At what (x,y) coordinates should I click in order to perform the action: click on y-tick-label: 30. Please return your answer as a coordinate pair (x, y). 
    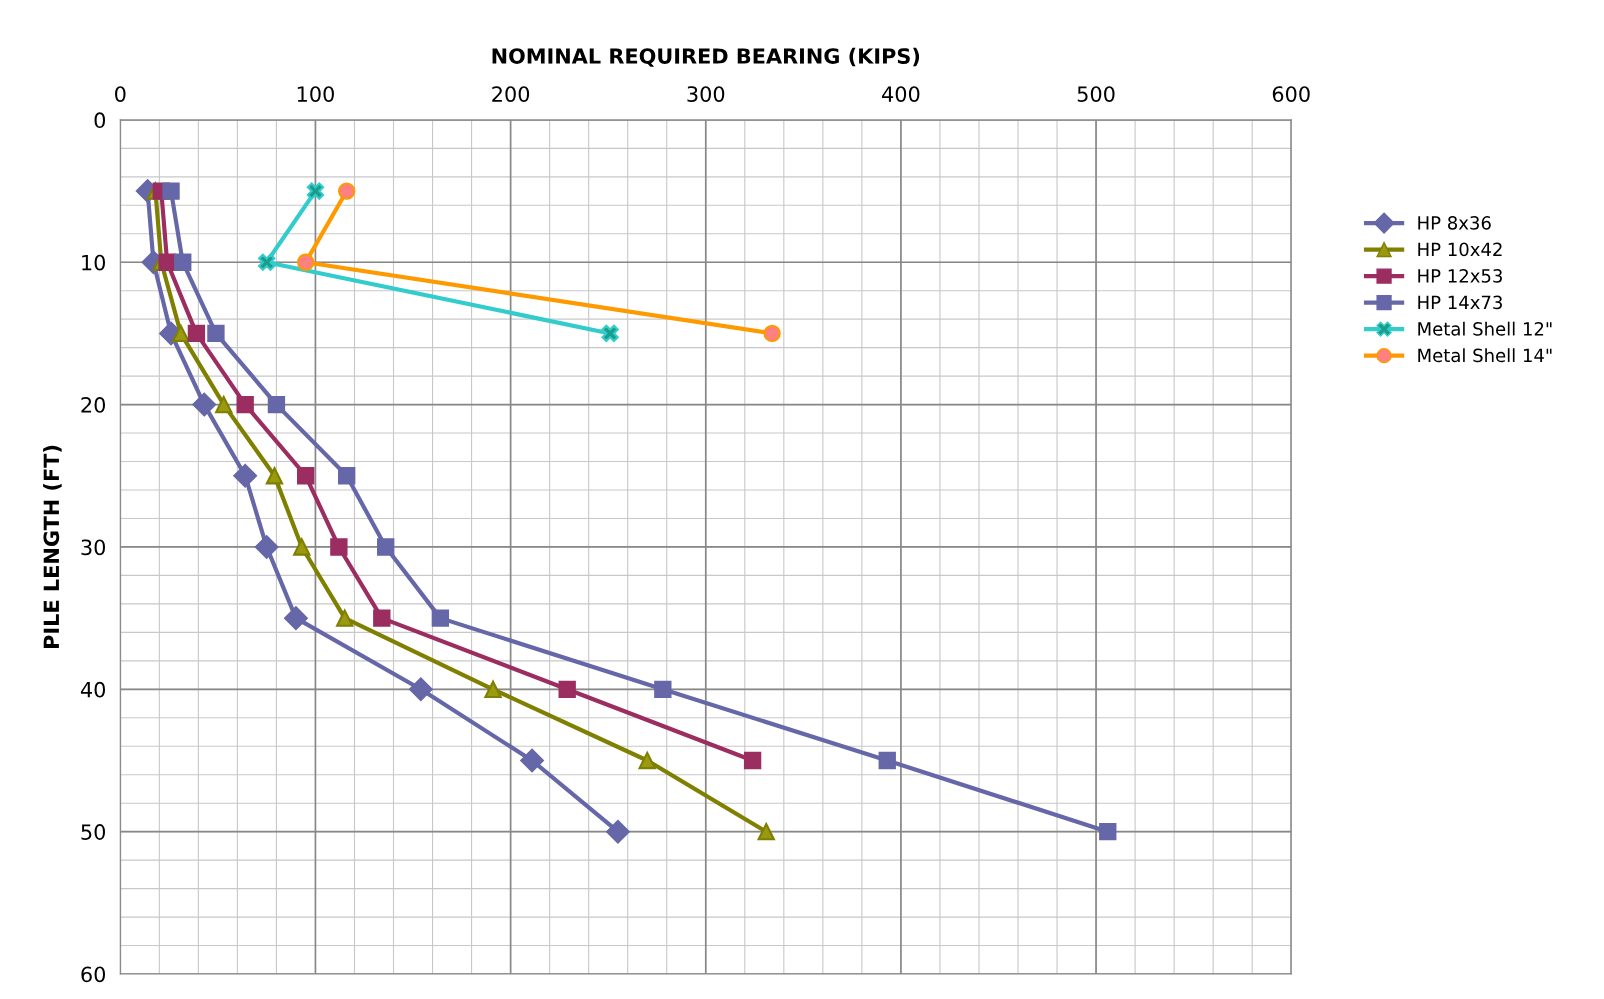
    Looking at the image, I should click on (93, 547).